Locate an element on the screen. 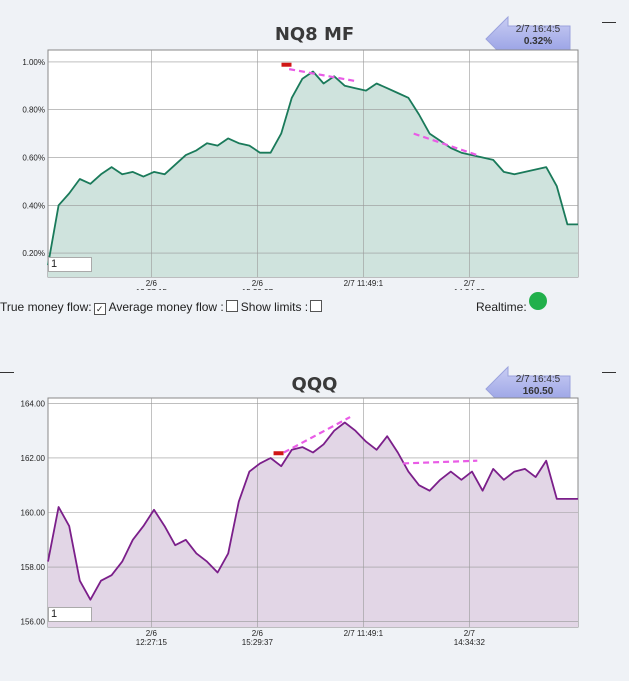  realtime-status-indicator is located at coordinates (538, 301).